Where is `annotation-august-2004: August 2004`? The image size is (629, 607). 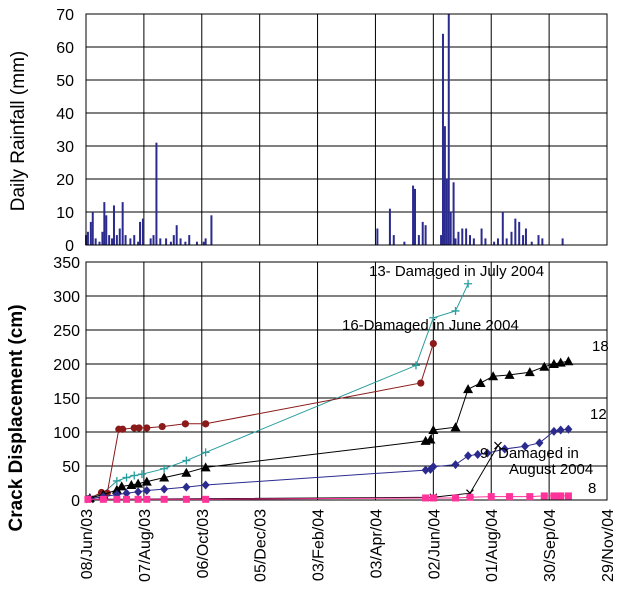 annotation-august-2004: August 2004 is located at coordinates (551, 469).